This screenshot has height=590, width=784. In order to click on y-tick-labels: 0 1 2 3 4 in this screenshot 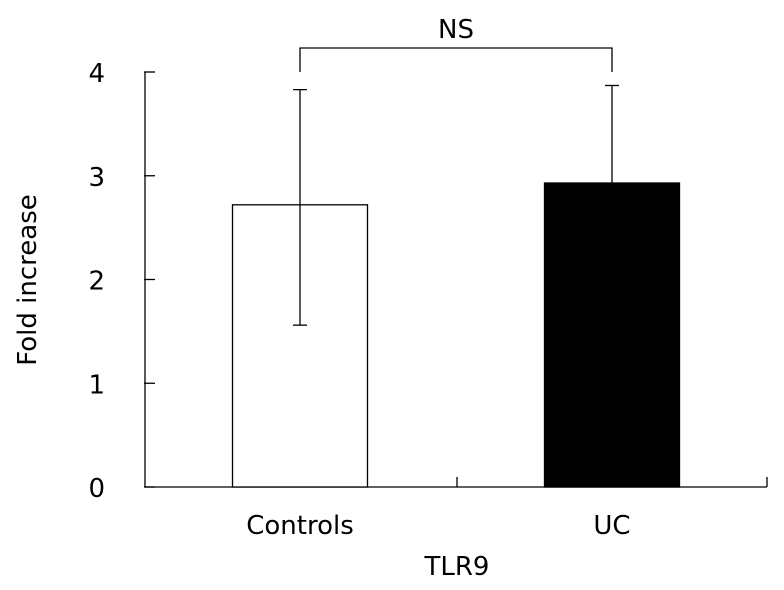, I will do `click(96, 281)`.